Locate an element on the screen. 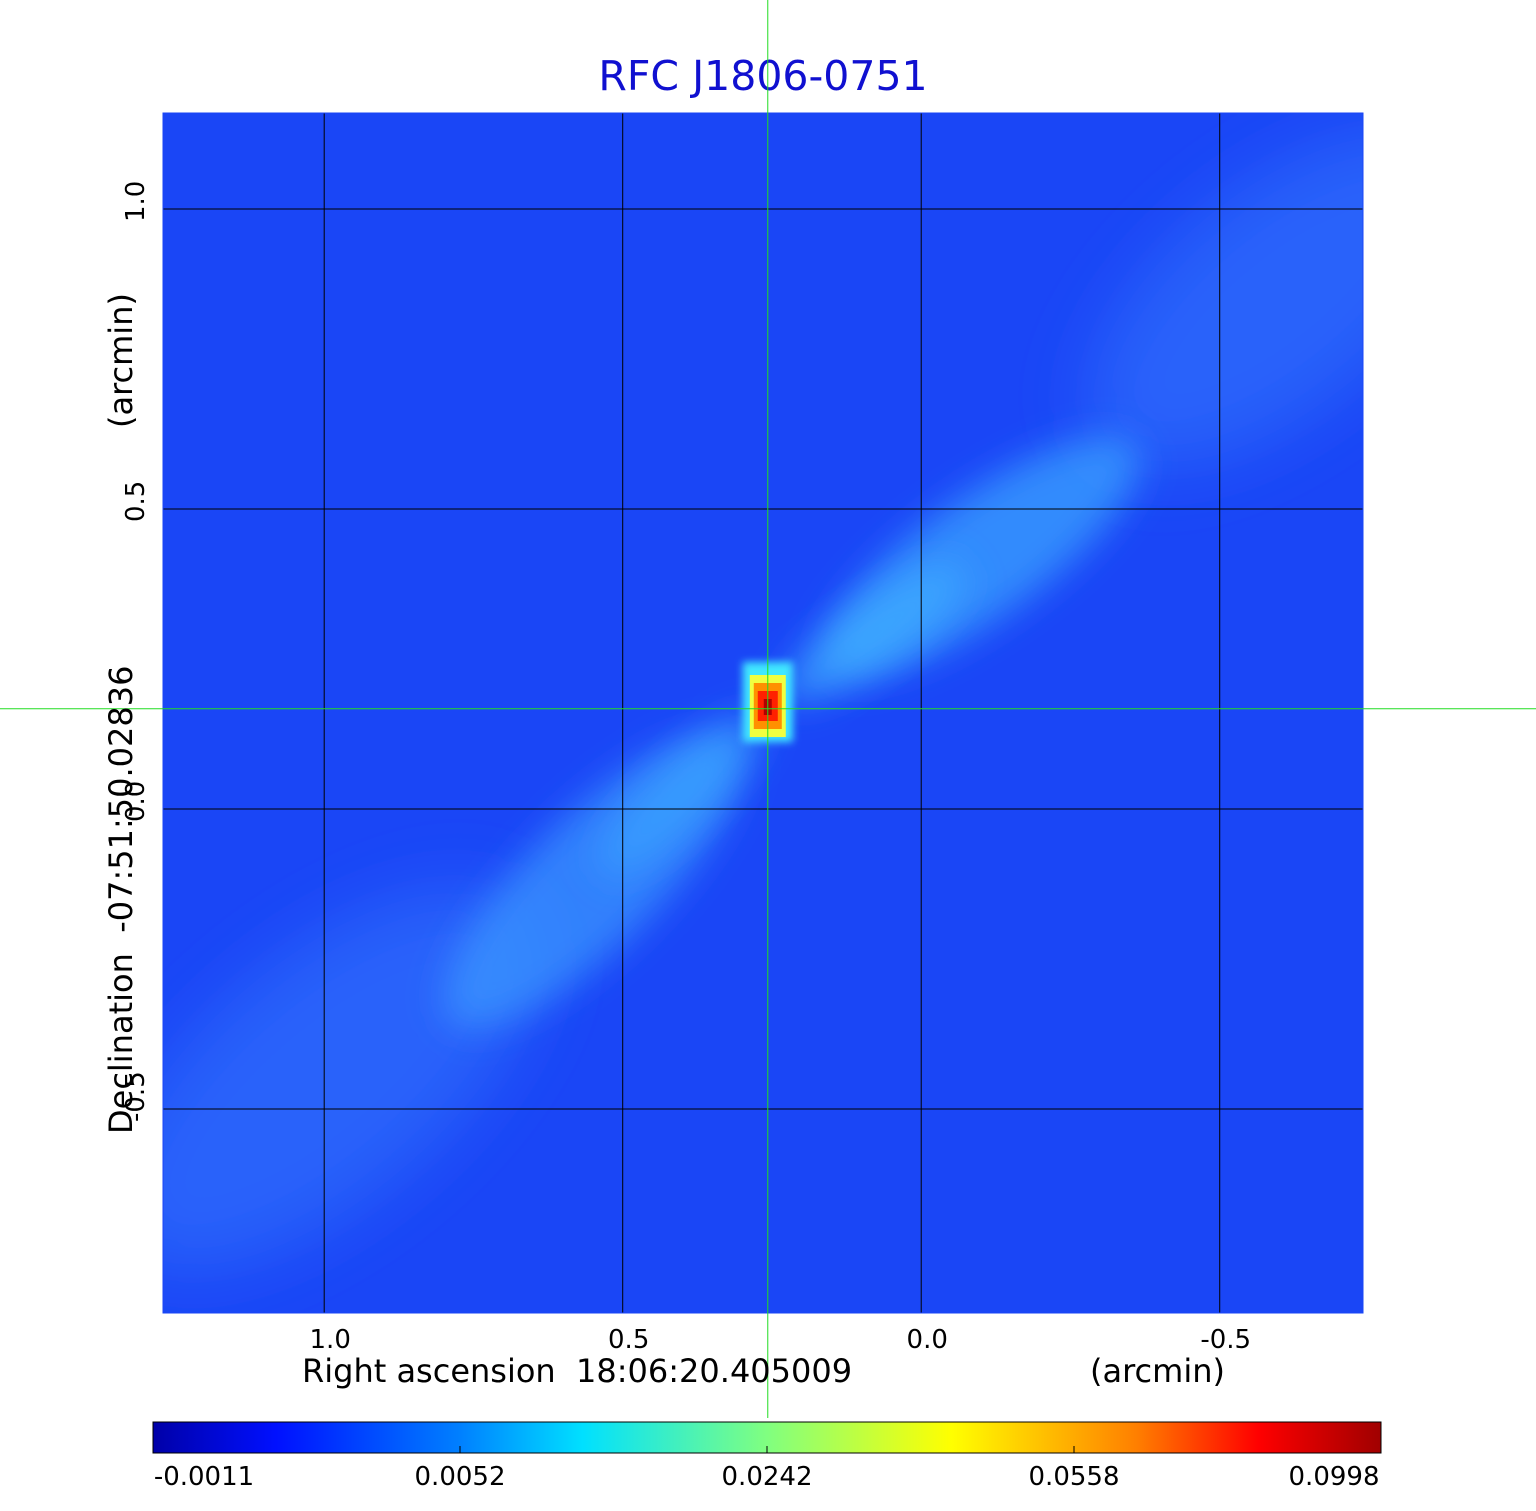 The width and height of the screenshot is (1536, 1511). y-axis-unit: (arcmin) is located at coordinates (121, 360).